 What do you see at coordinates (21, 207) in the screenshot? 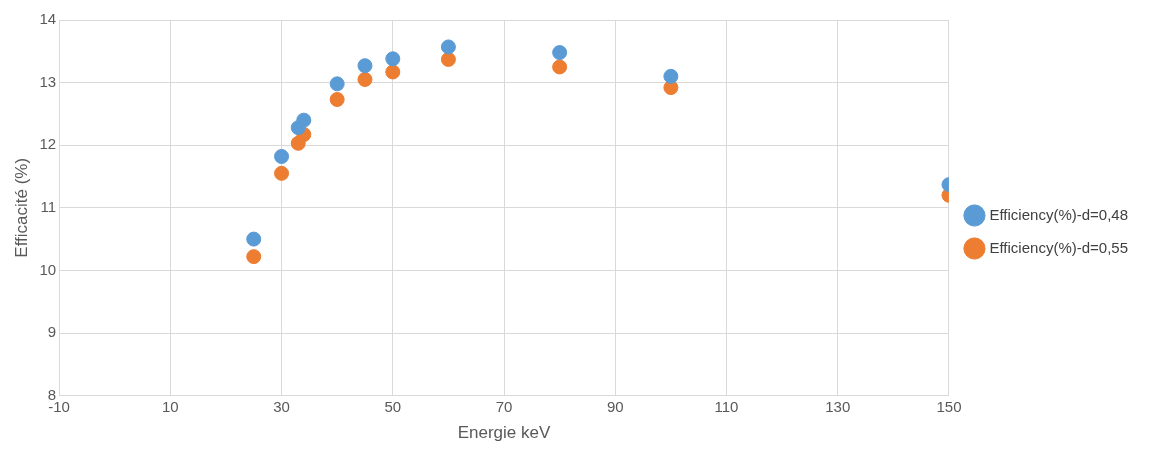
I see `y-axis-title: Efficacité (%)` at bounding box center [21, 207].